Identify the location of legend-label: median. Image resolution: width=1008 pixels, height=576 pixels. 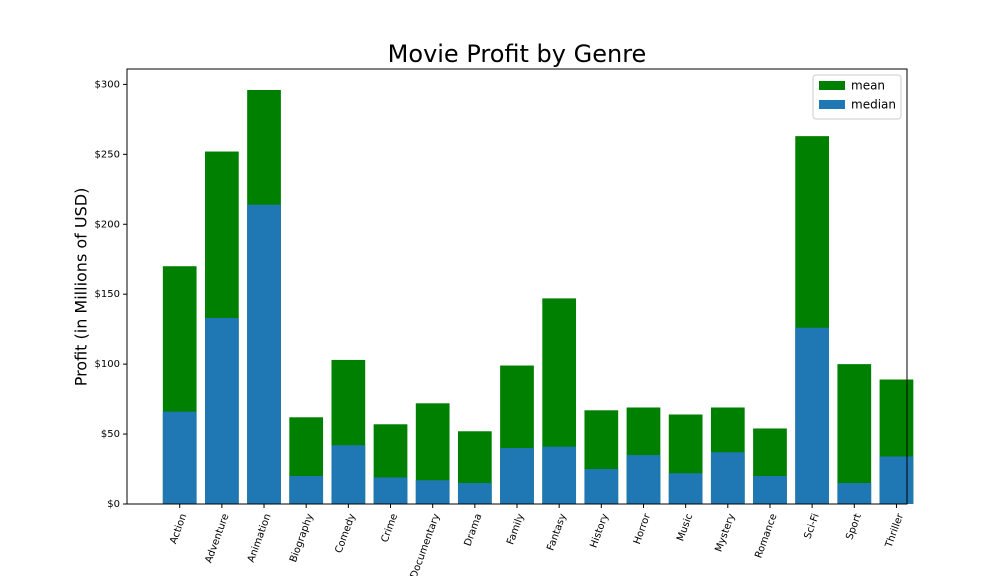
(873, 105).